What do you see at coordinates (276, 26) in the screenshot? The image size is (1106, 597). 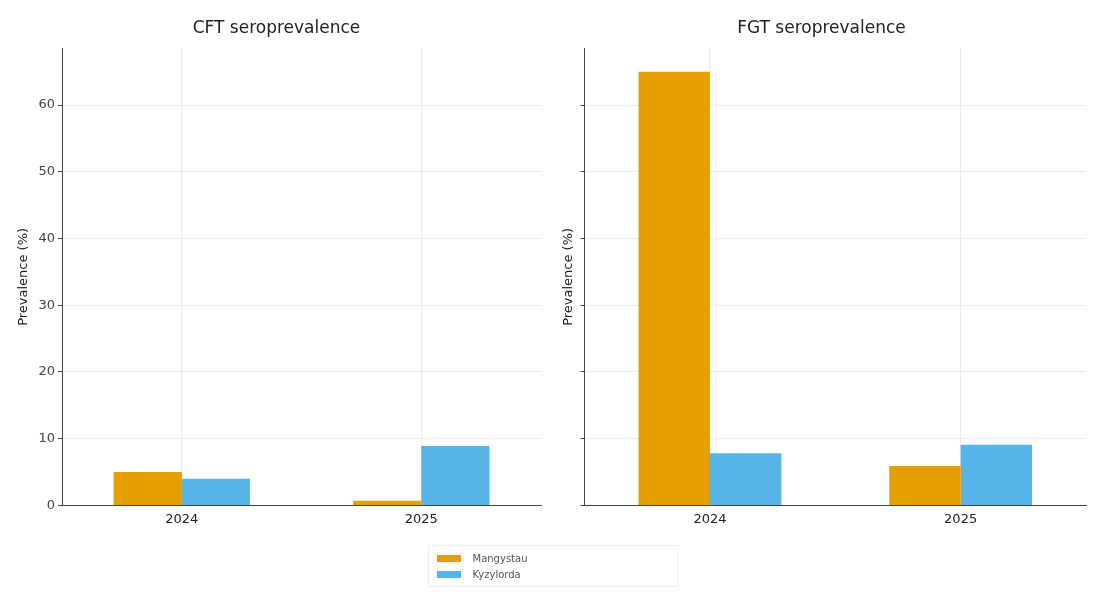 I see `chart-title: CFT seroprevalence` at bounding box center [276, 26].